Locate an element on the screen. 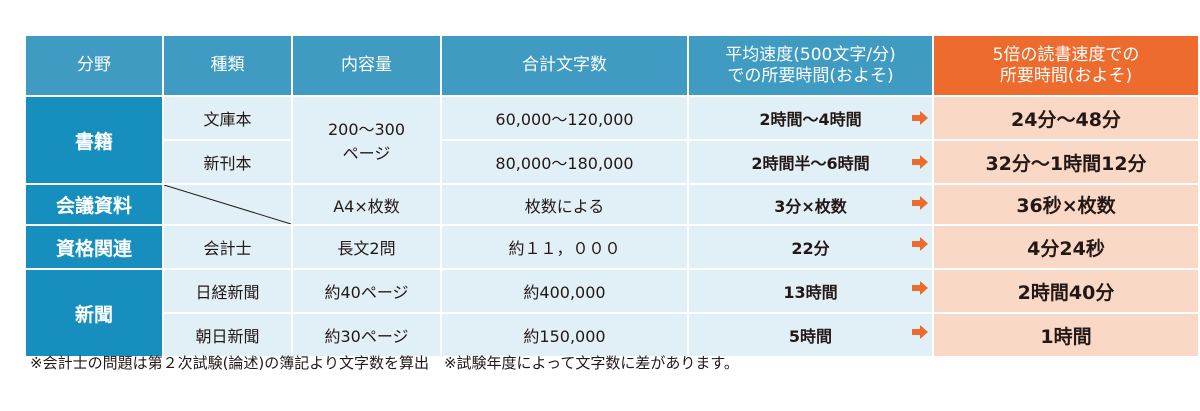 Image resolution: width=1200 pixels, height=411 pixels. table-cell-volume: 約40ページ is located at coordinates (366, 291).